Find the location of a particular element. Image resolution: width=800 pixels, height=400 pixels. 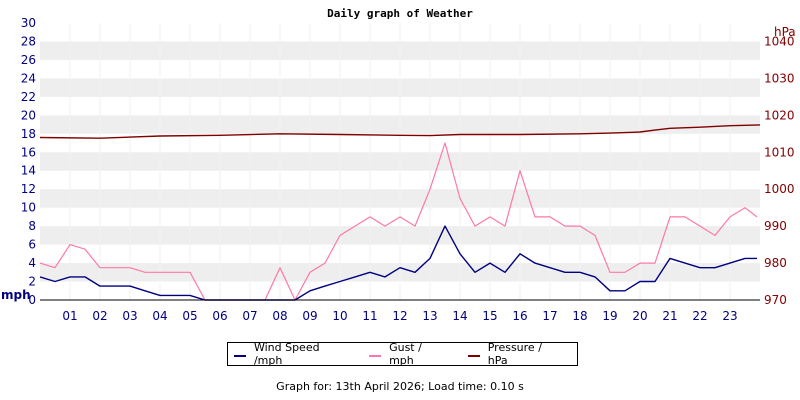

x-tick-label: 06 is located at coordinates (219, 316).